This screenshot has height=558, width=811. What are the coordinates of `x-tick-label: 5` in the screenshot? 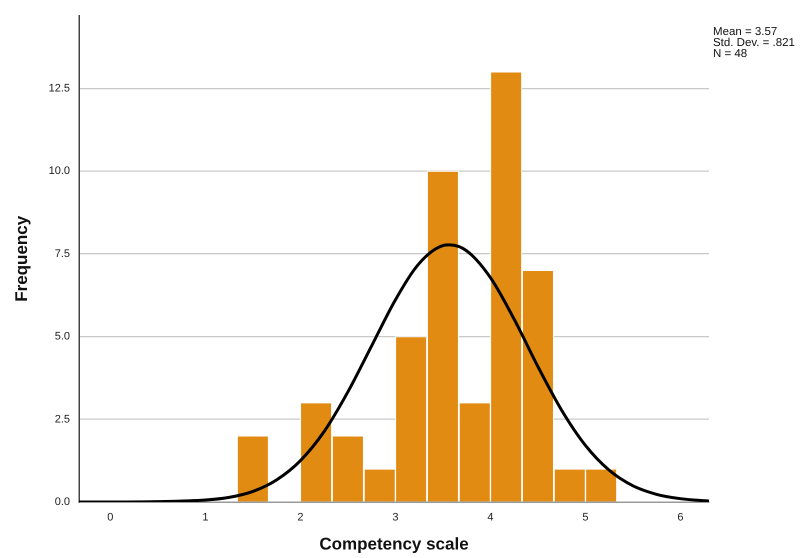 It's located at (585, 518).